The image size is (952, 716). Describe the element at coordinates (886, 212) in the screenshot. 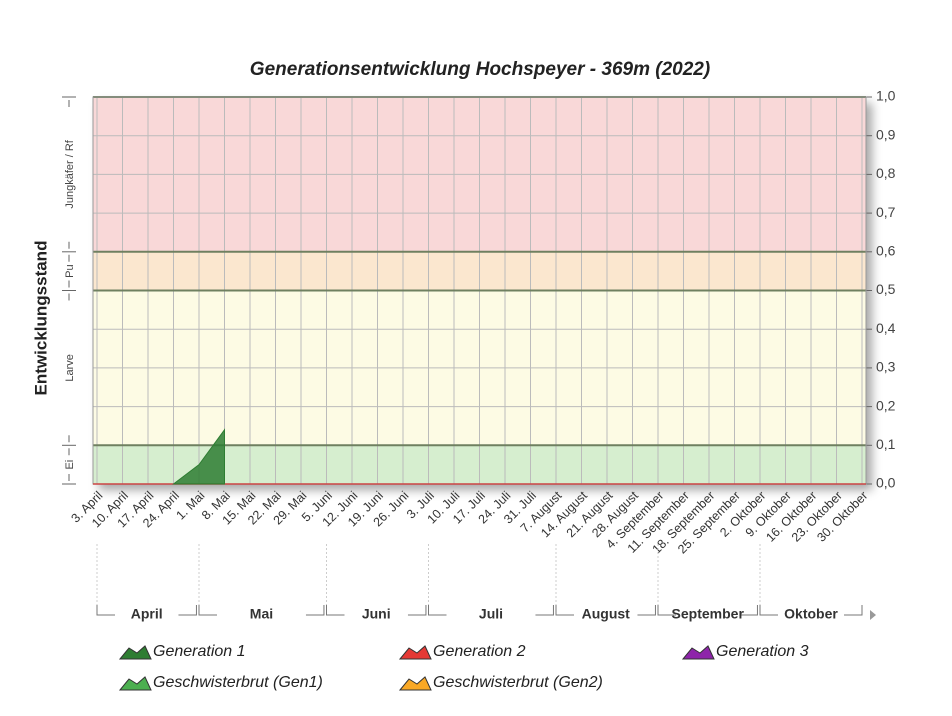

I see `y-tick-label: 0,7` at that location.